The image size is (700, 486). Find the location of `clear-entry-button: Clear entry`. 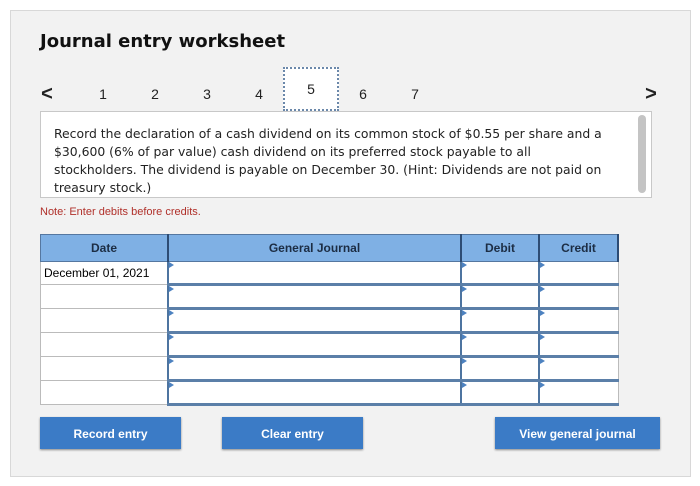

clear-entry-button: Clear entry is located at coordinates (292, 433).